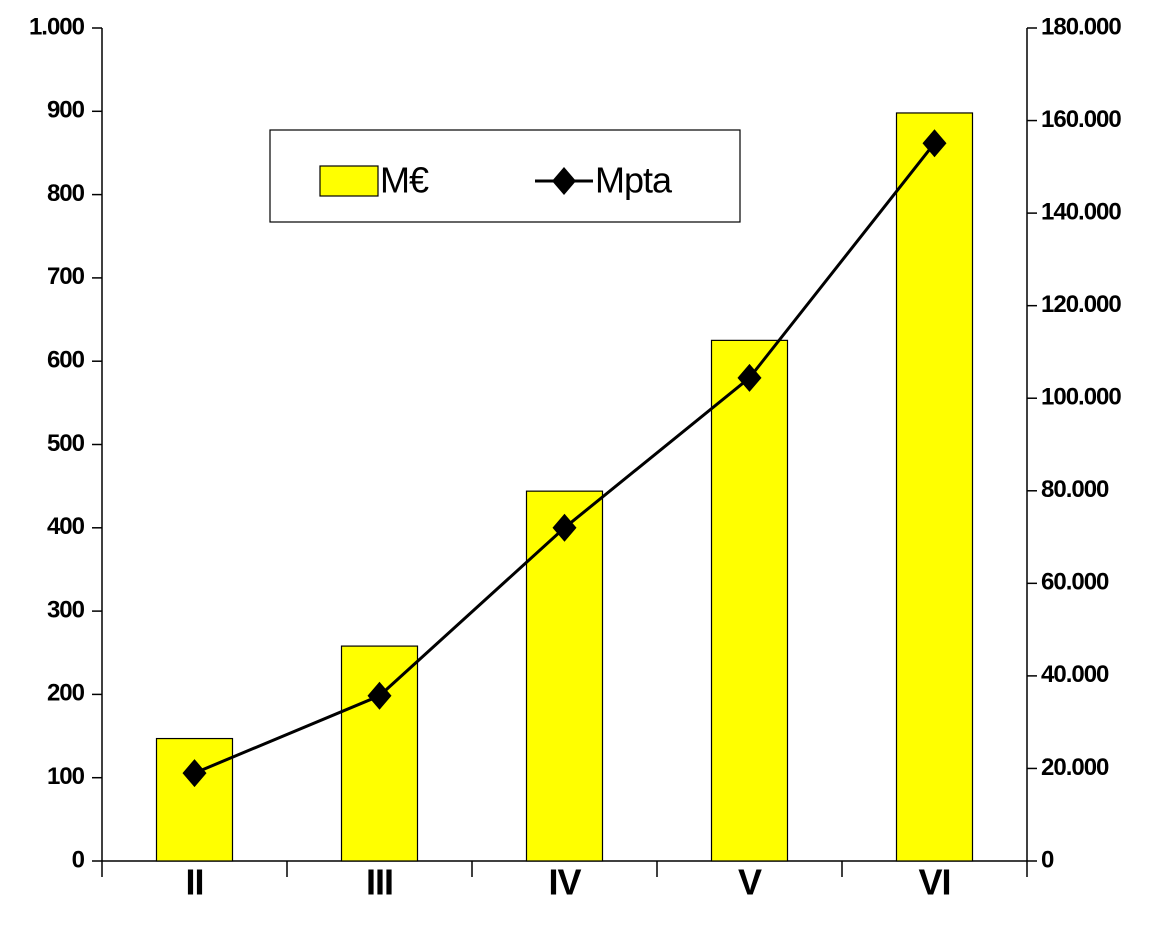  I want to click on y-tick-label: 900, so click(66, 110).